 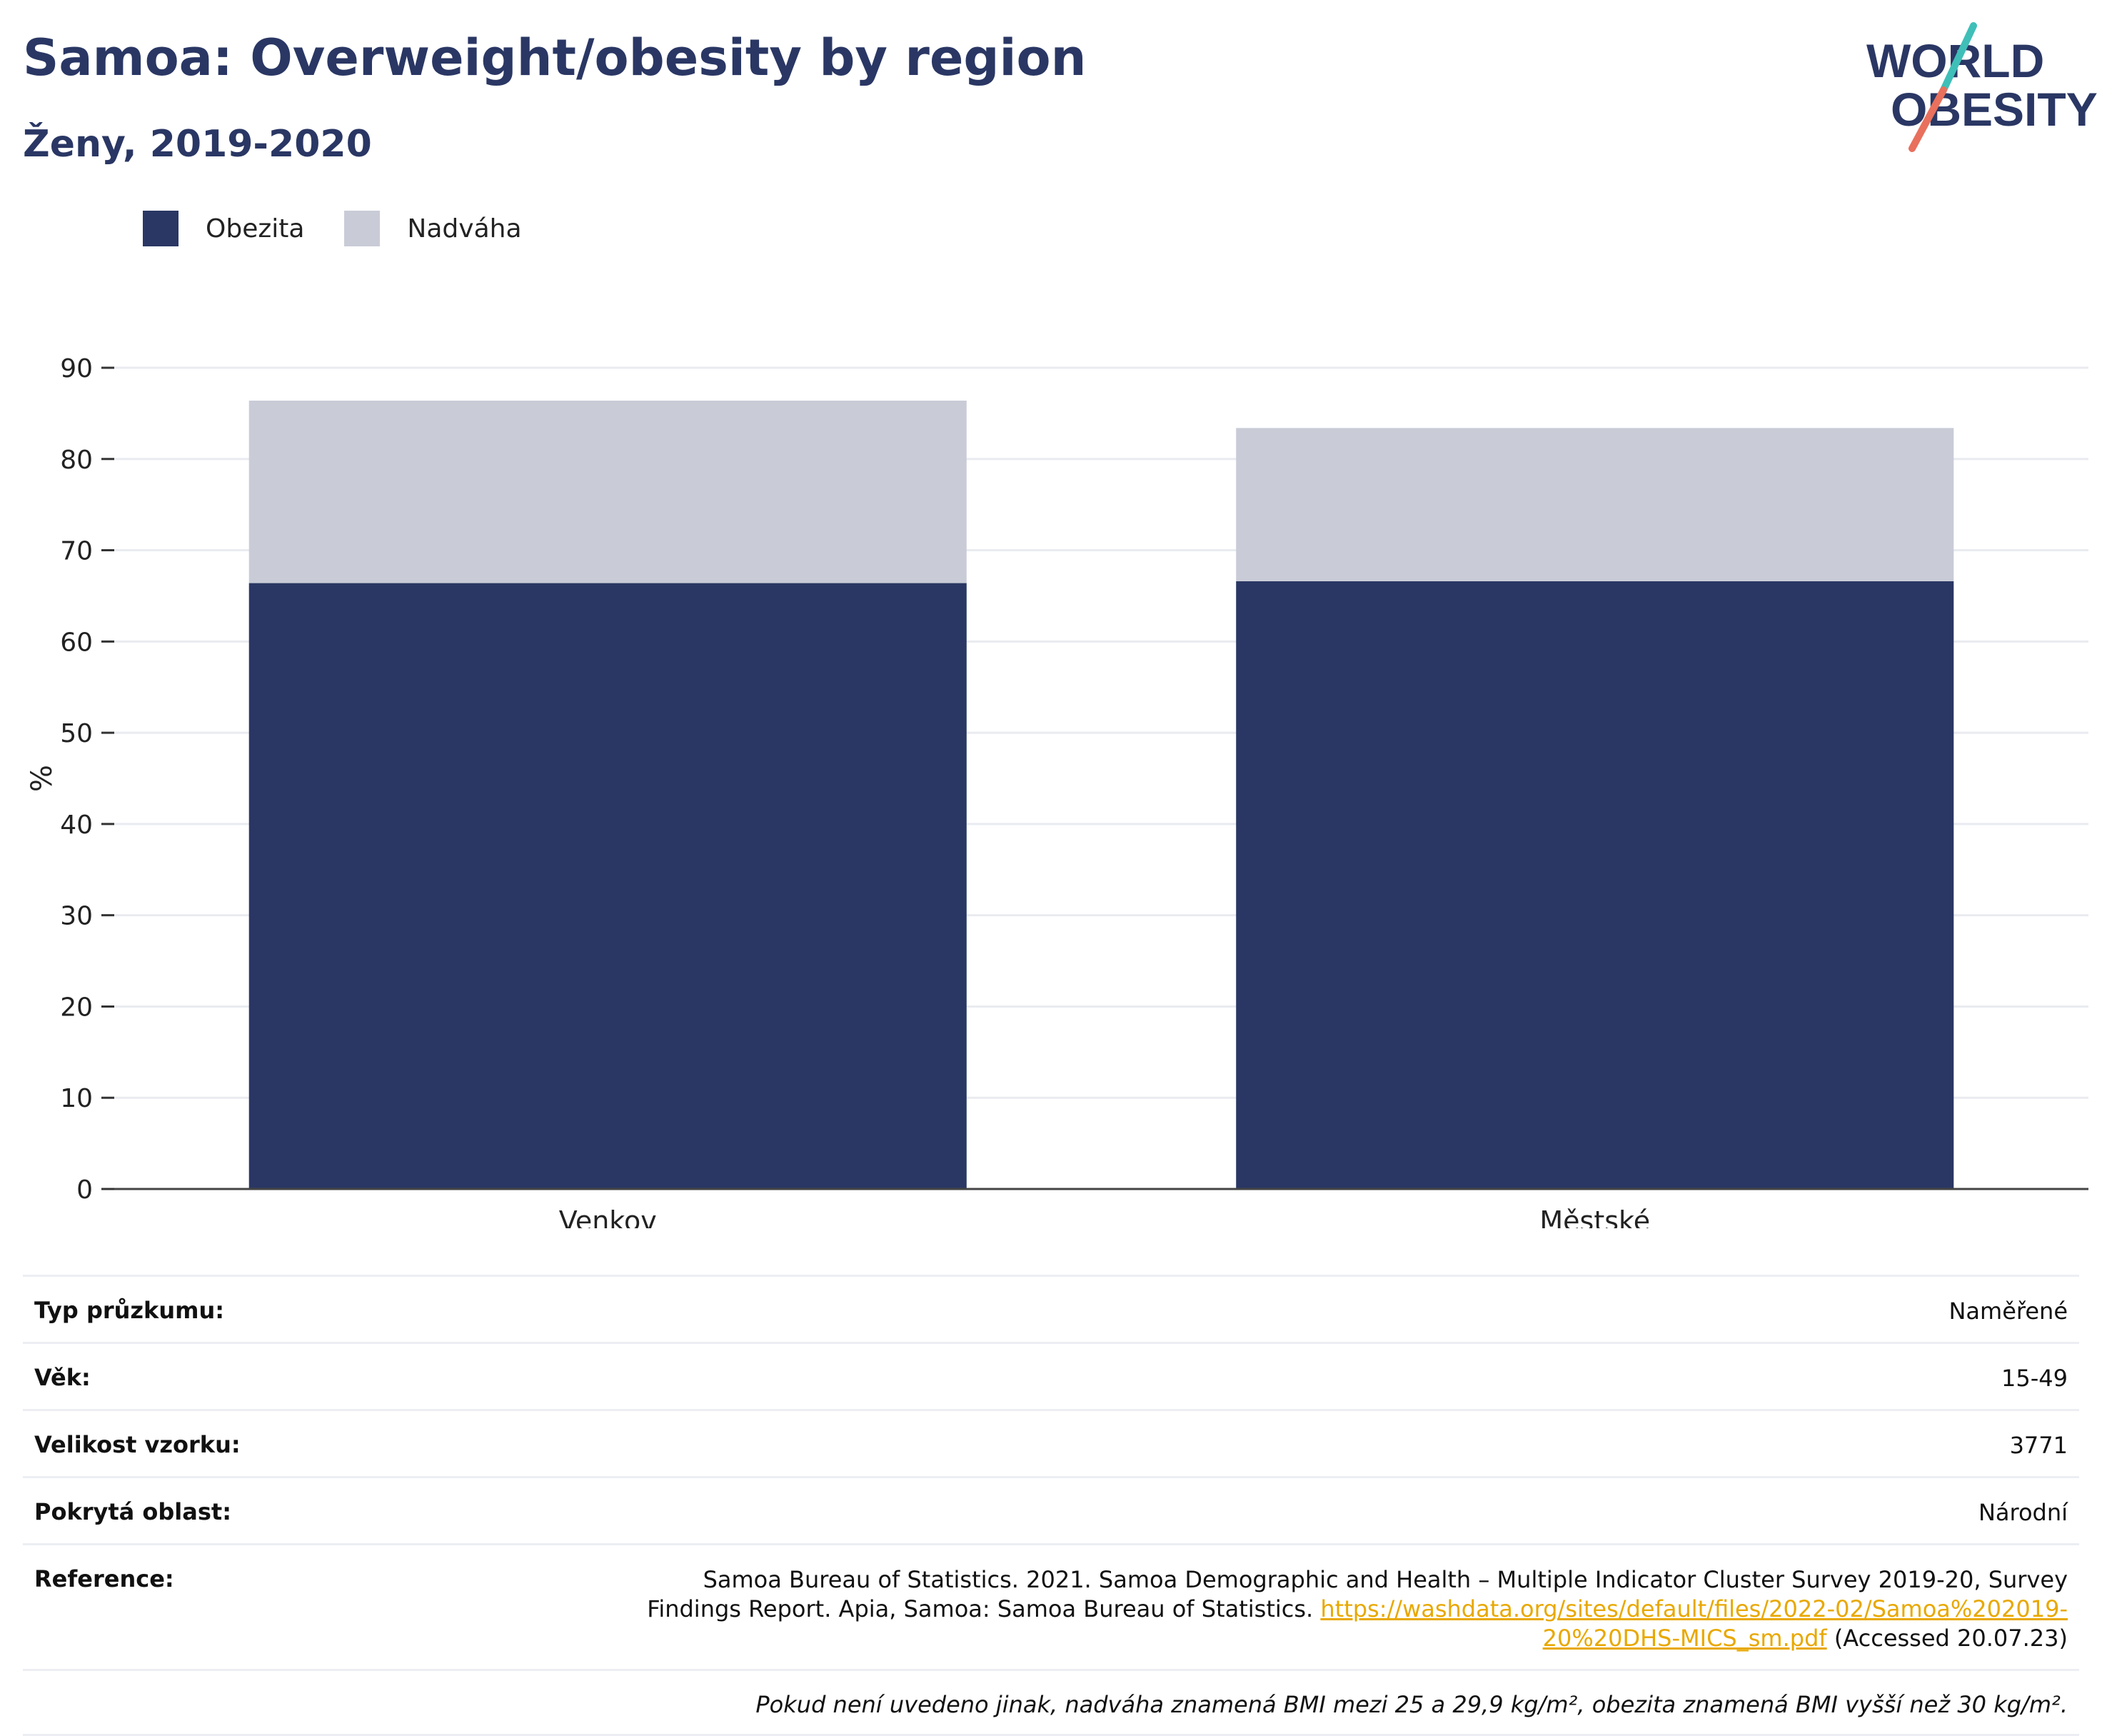 What do you see at coordinates (555, 58) in the screenshot?
I see `chart-title: Samoa: Overweight/obesity by region` at bounding box center [555, 58].